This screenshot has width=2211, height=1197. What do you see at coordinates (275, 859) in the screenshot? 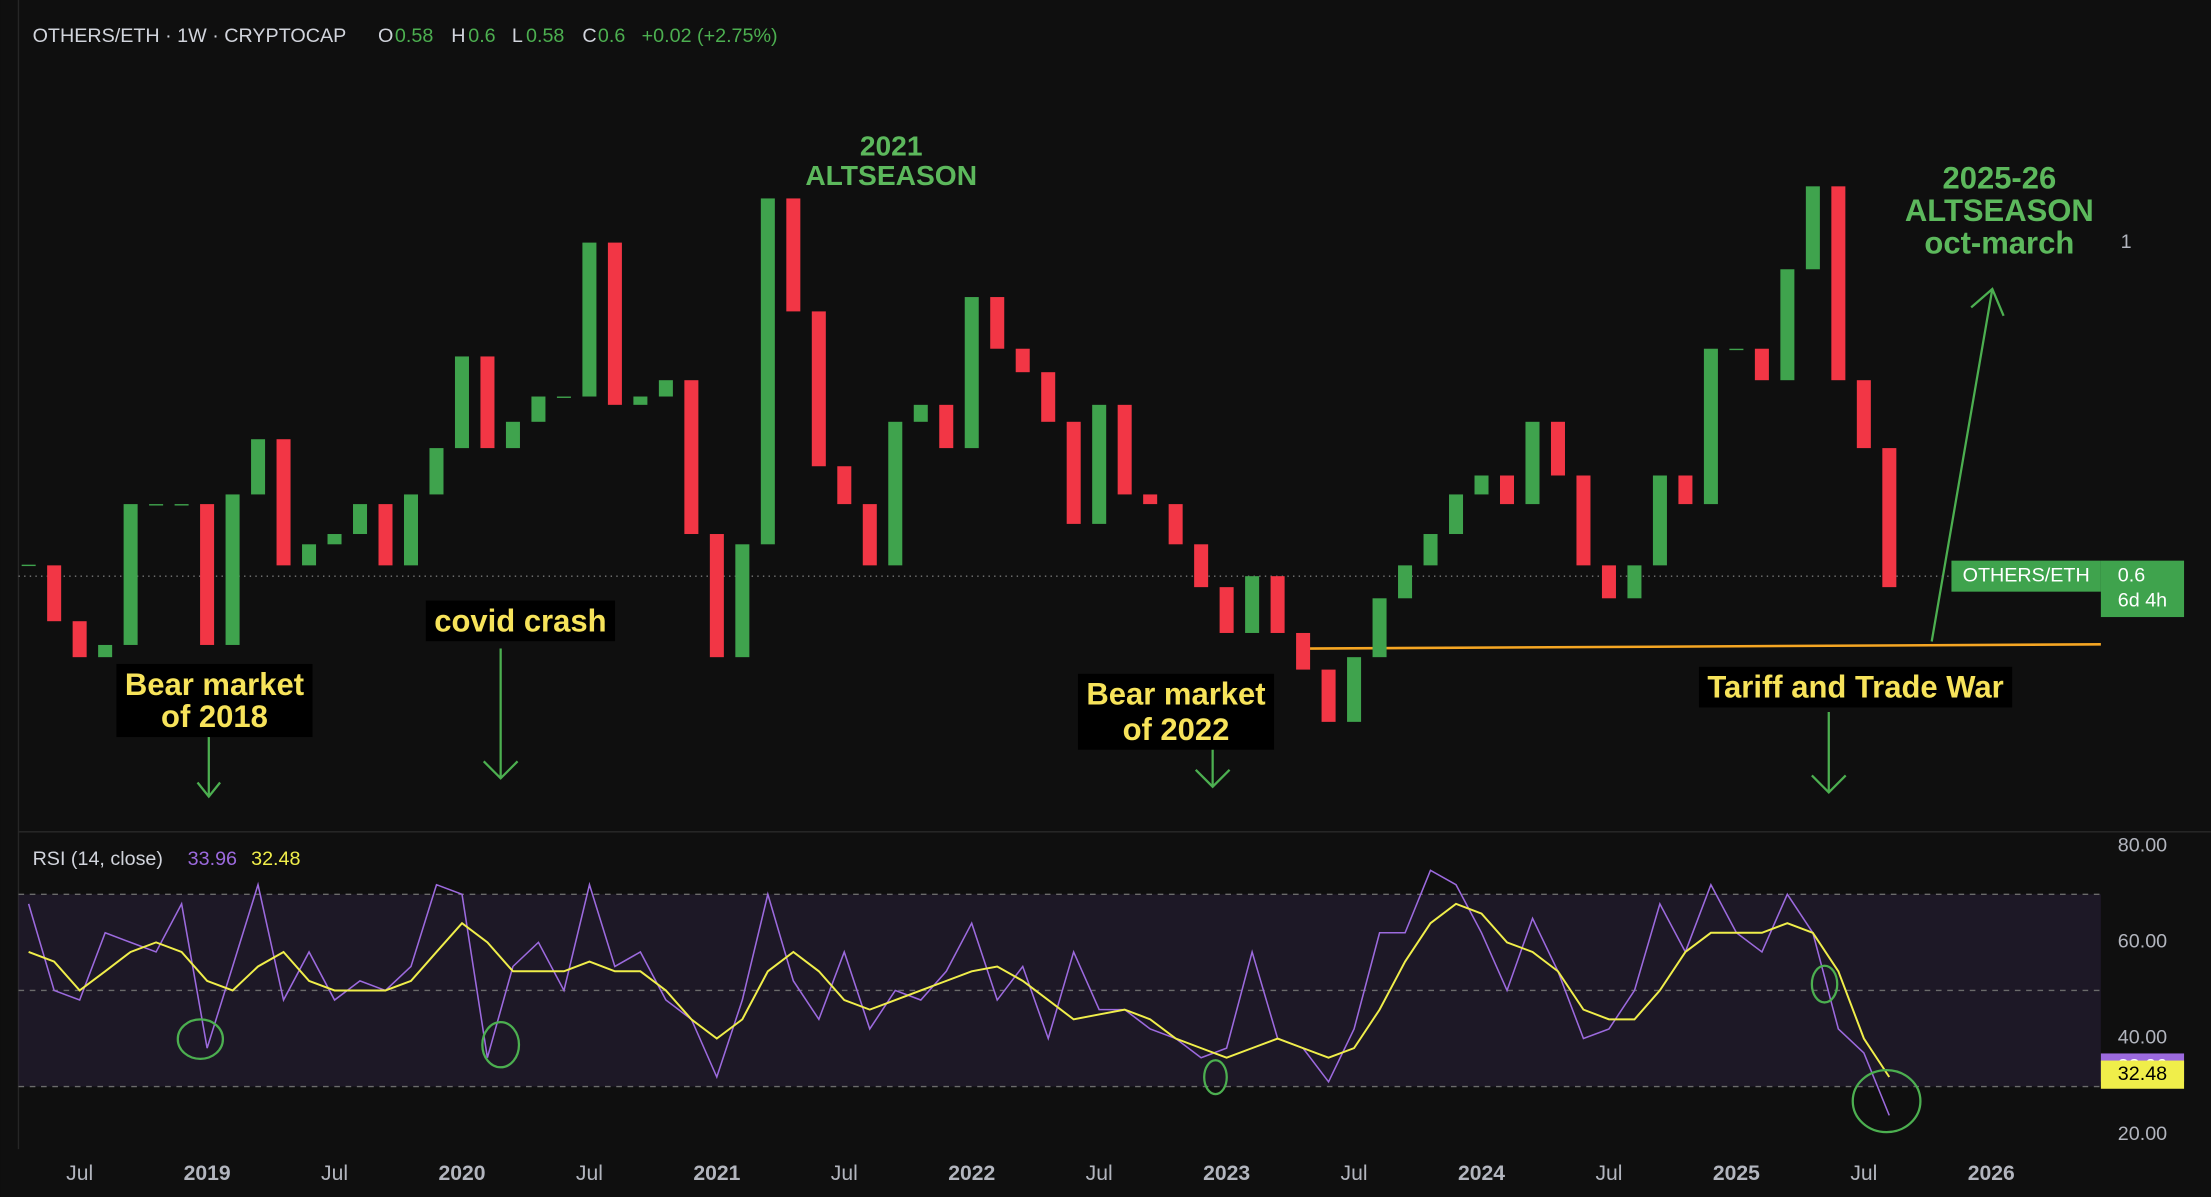
I see `rsi-value: 32.48` at bounding box center [275, 859].